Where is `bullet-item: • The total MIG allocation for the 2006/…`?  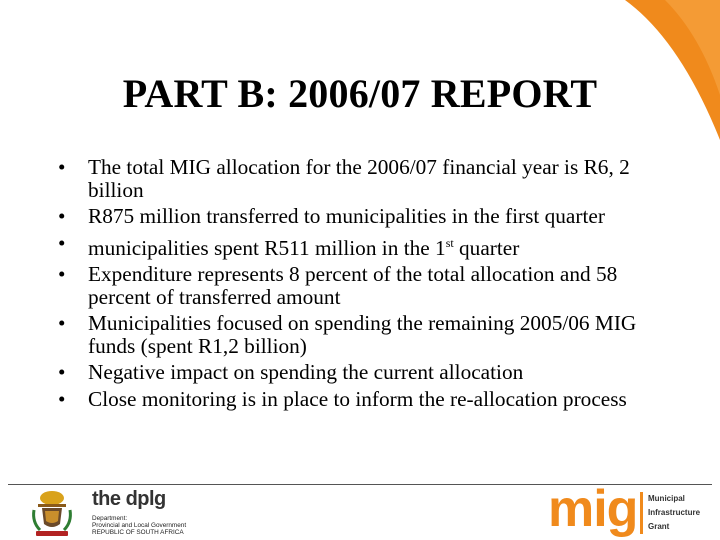
bullet-item: • The total MIG allocation for the 2006/… is located at coordinates (363, 178).